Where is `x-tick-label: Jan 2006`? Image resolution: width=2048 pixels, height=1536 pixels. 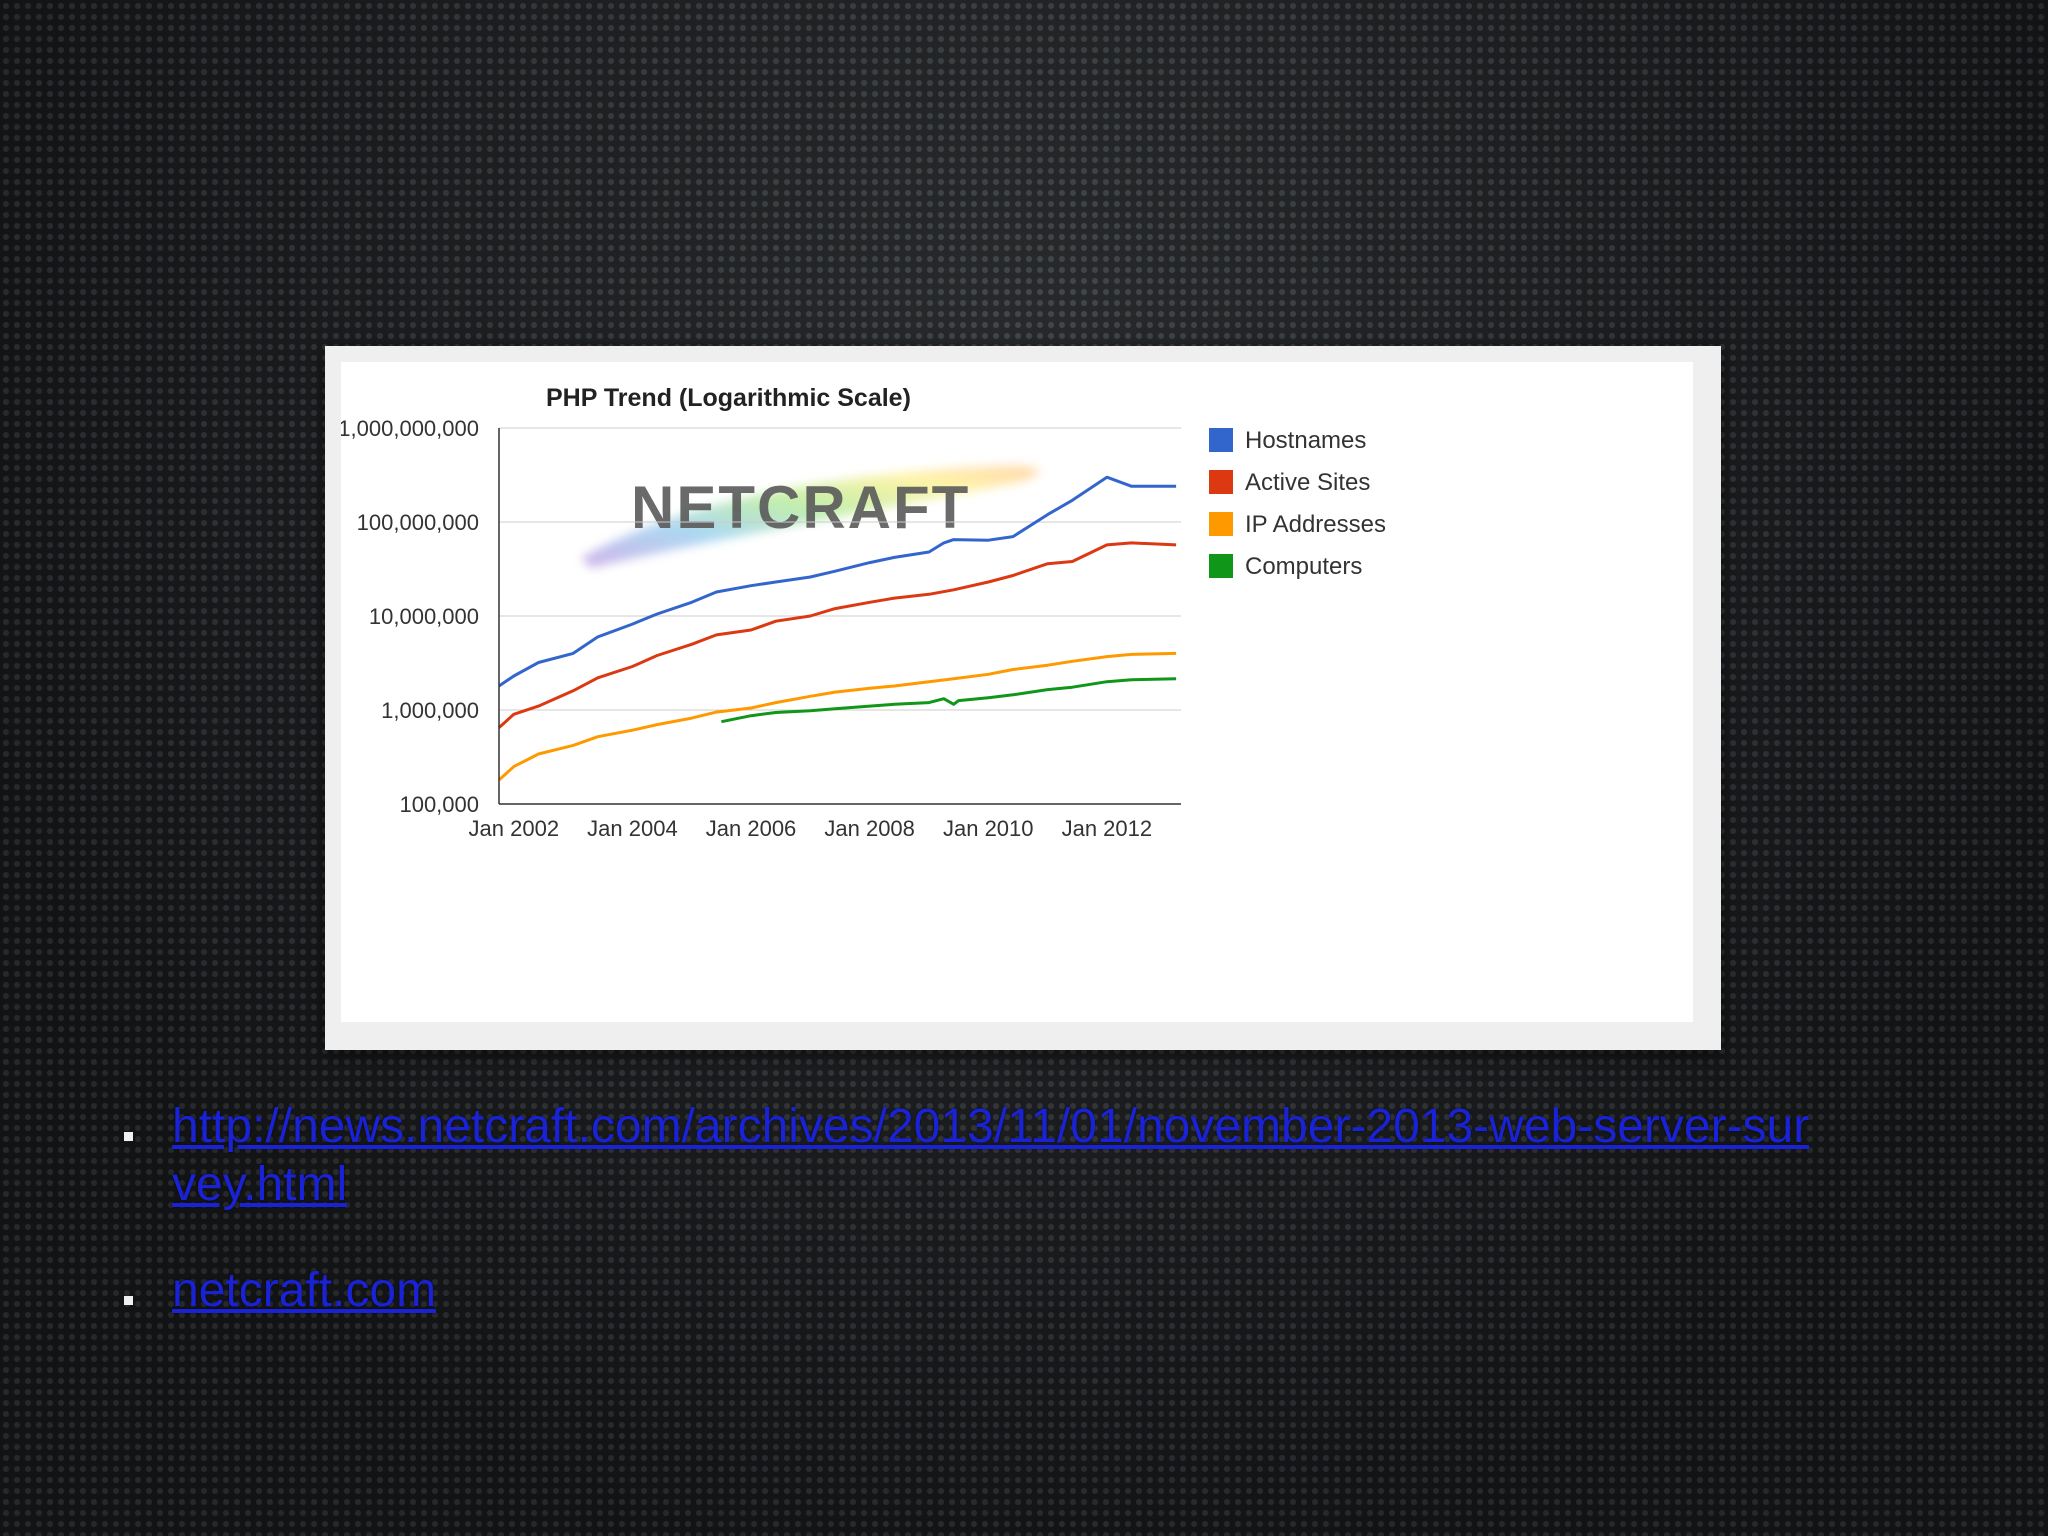
x-tick-label: Jan 2006 is located at coordinates (751, 828).